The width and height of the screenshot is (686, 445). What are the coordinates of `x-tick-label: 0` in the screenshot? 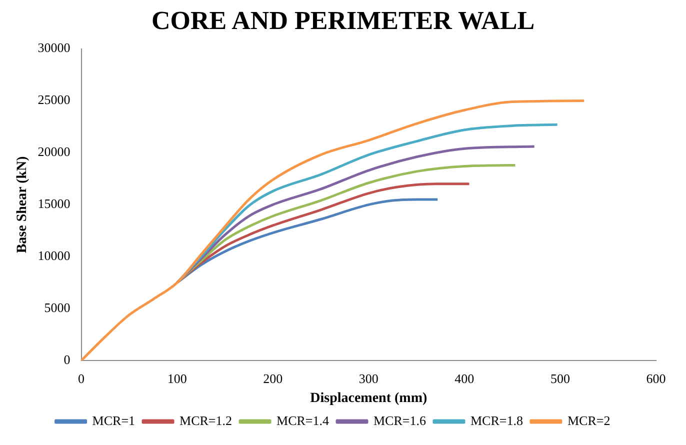 It's located at (81, 378).